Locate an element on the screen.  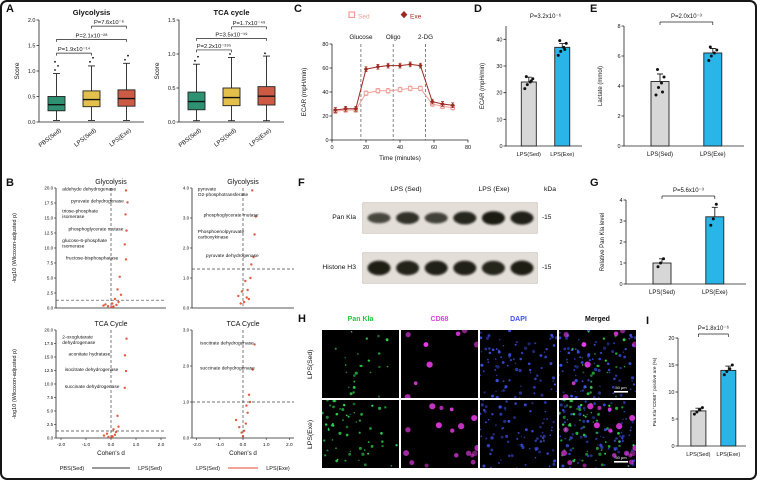
panel-label-f: F is located at coordinates (301, 183).